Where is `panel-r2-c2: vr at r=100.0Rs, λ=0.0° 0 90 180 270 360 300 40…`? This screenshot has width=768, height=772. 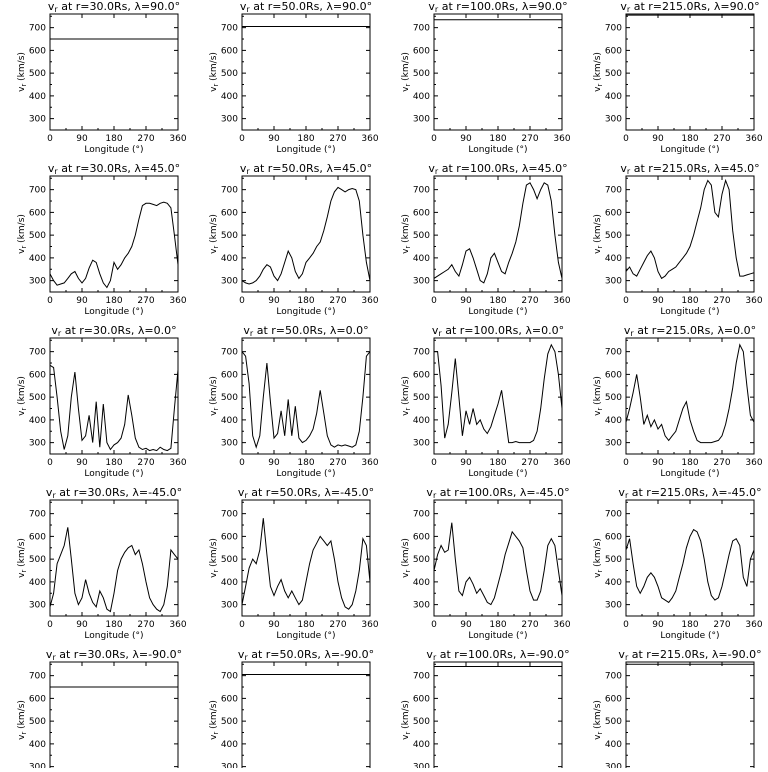
panel-r2-c2: vr at r=100.0Rs, λ=0.0° 0 90 180 270 360 300 40… is located at coordinates (486, 401).